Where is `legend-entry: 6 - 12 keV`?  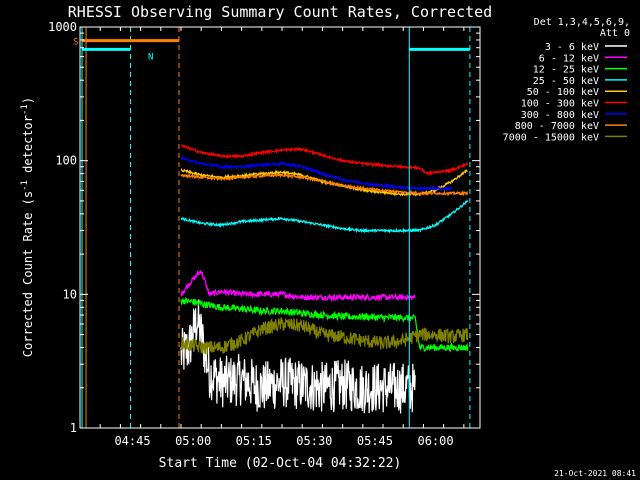
legend-entry: 6 - 12 keV is located at coordinates (569, 58).